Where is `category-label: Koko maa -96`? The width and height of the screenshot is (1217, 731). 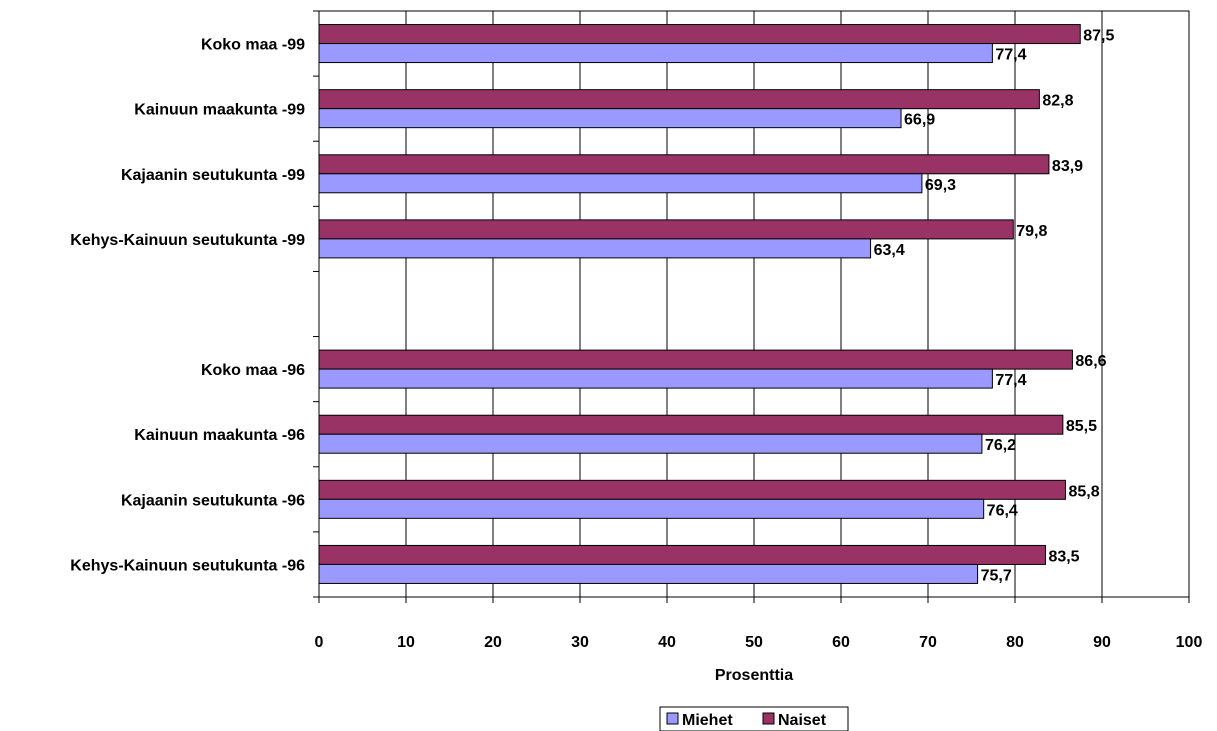 category-label: Koko maa -96 is located at coordinates (253, 370).